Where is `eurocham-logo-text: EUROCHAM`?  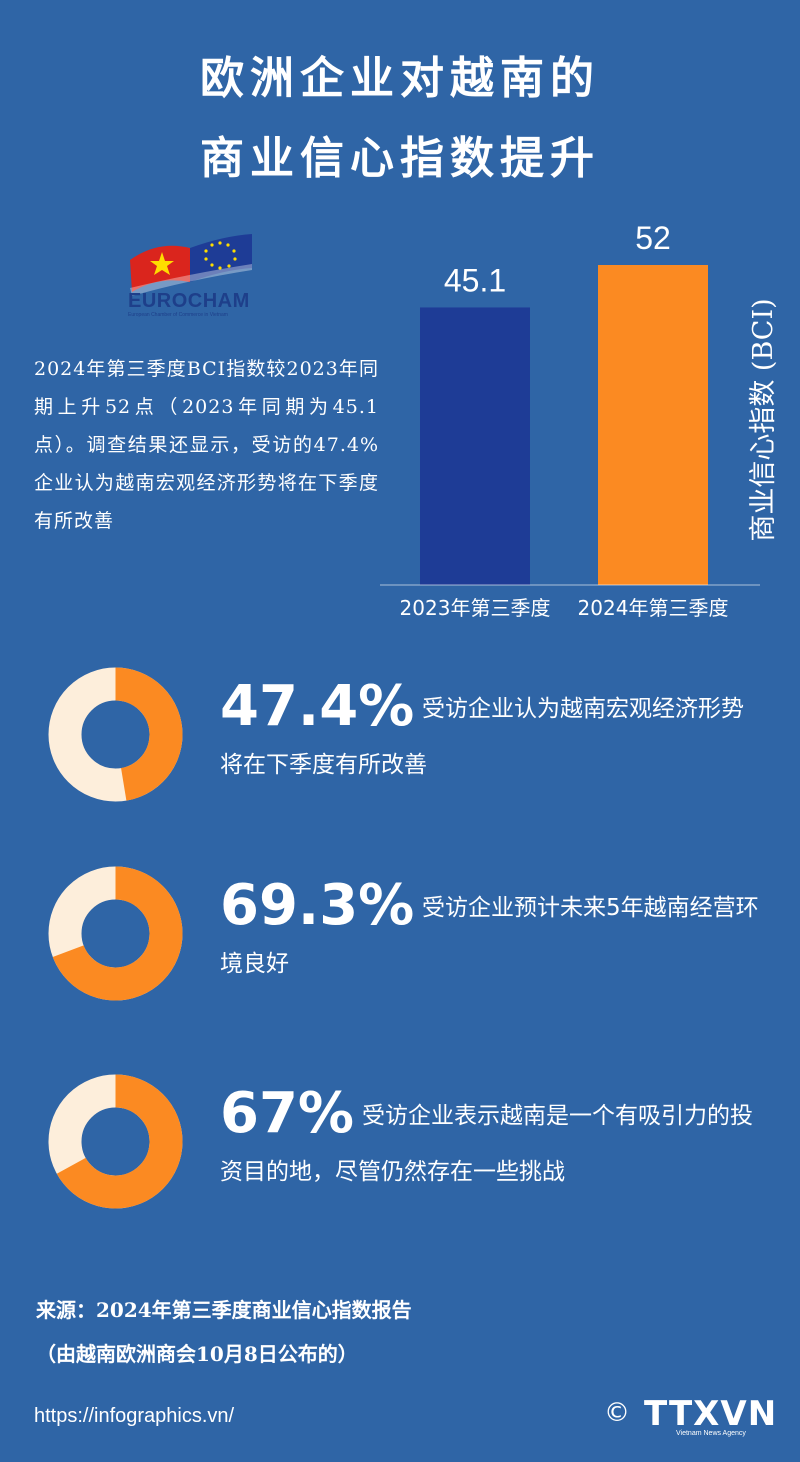
eurocham-logo-text: EUROCHAM is located at coordinates (189, 301).